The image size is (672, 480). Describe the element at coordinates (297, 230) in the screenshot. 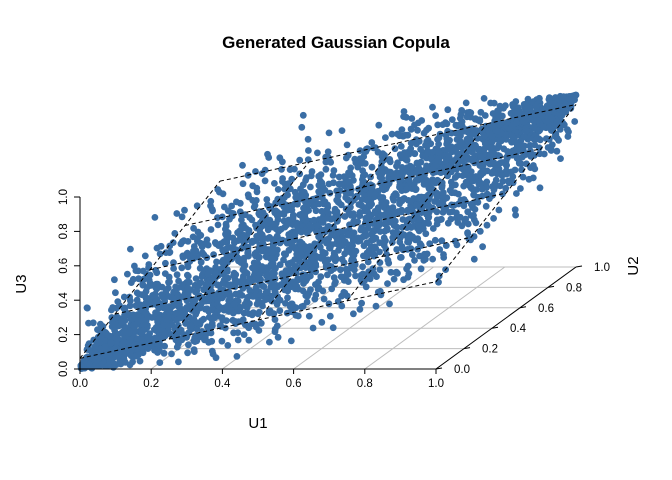

I see `scatter-point-2046` at that location.